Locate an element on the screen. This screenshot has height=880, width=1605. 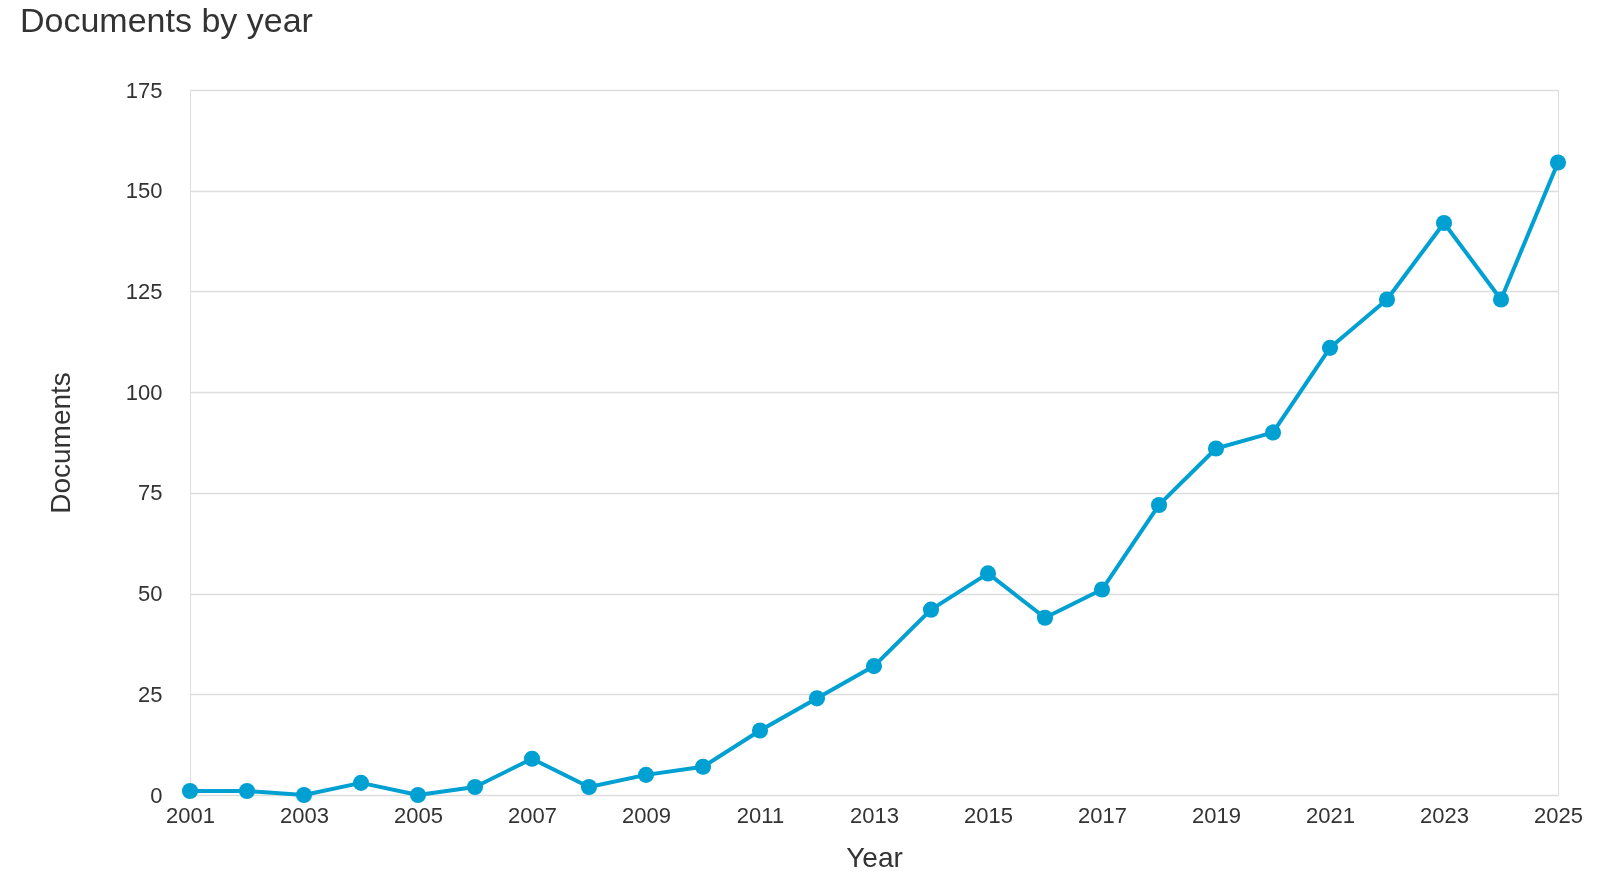
x-tick-label: 2019 is located at coordinates (1216, 815).